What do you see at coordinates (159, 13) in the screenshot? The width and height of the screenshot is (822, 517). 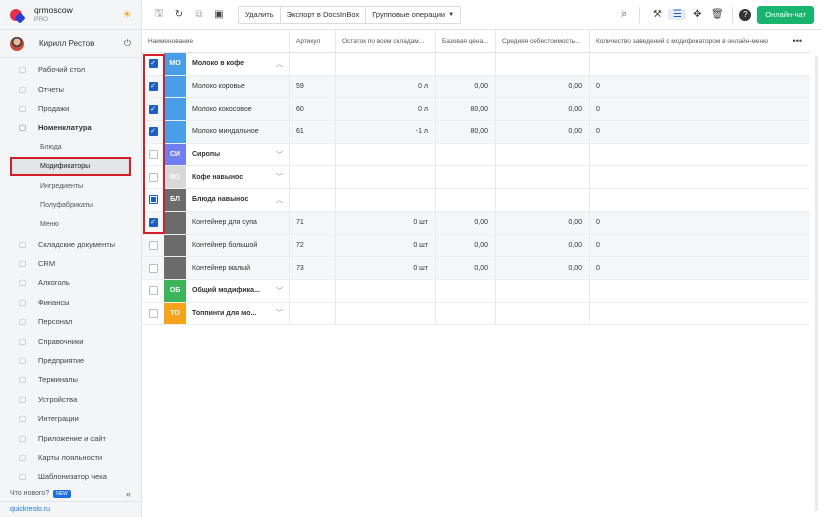 I see `save-icon: 🖫` at bounding box center [159, 13].